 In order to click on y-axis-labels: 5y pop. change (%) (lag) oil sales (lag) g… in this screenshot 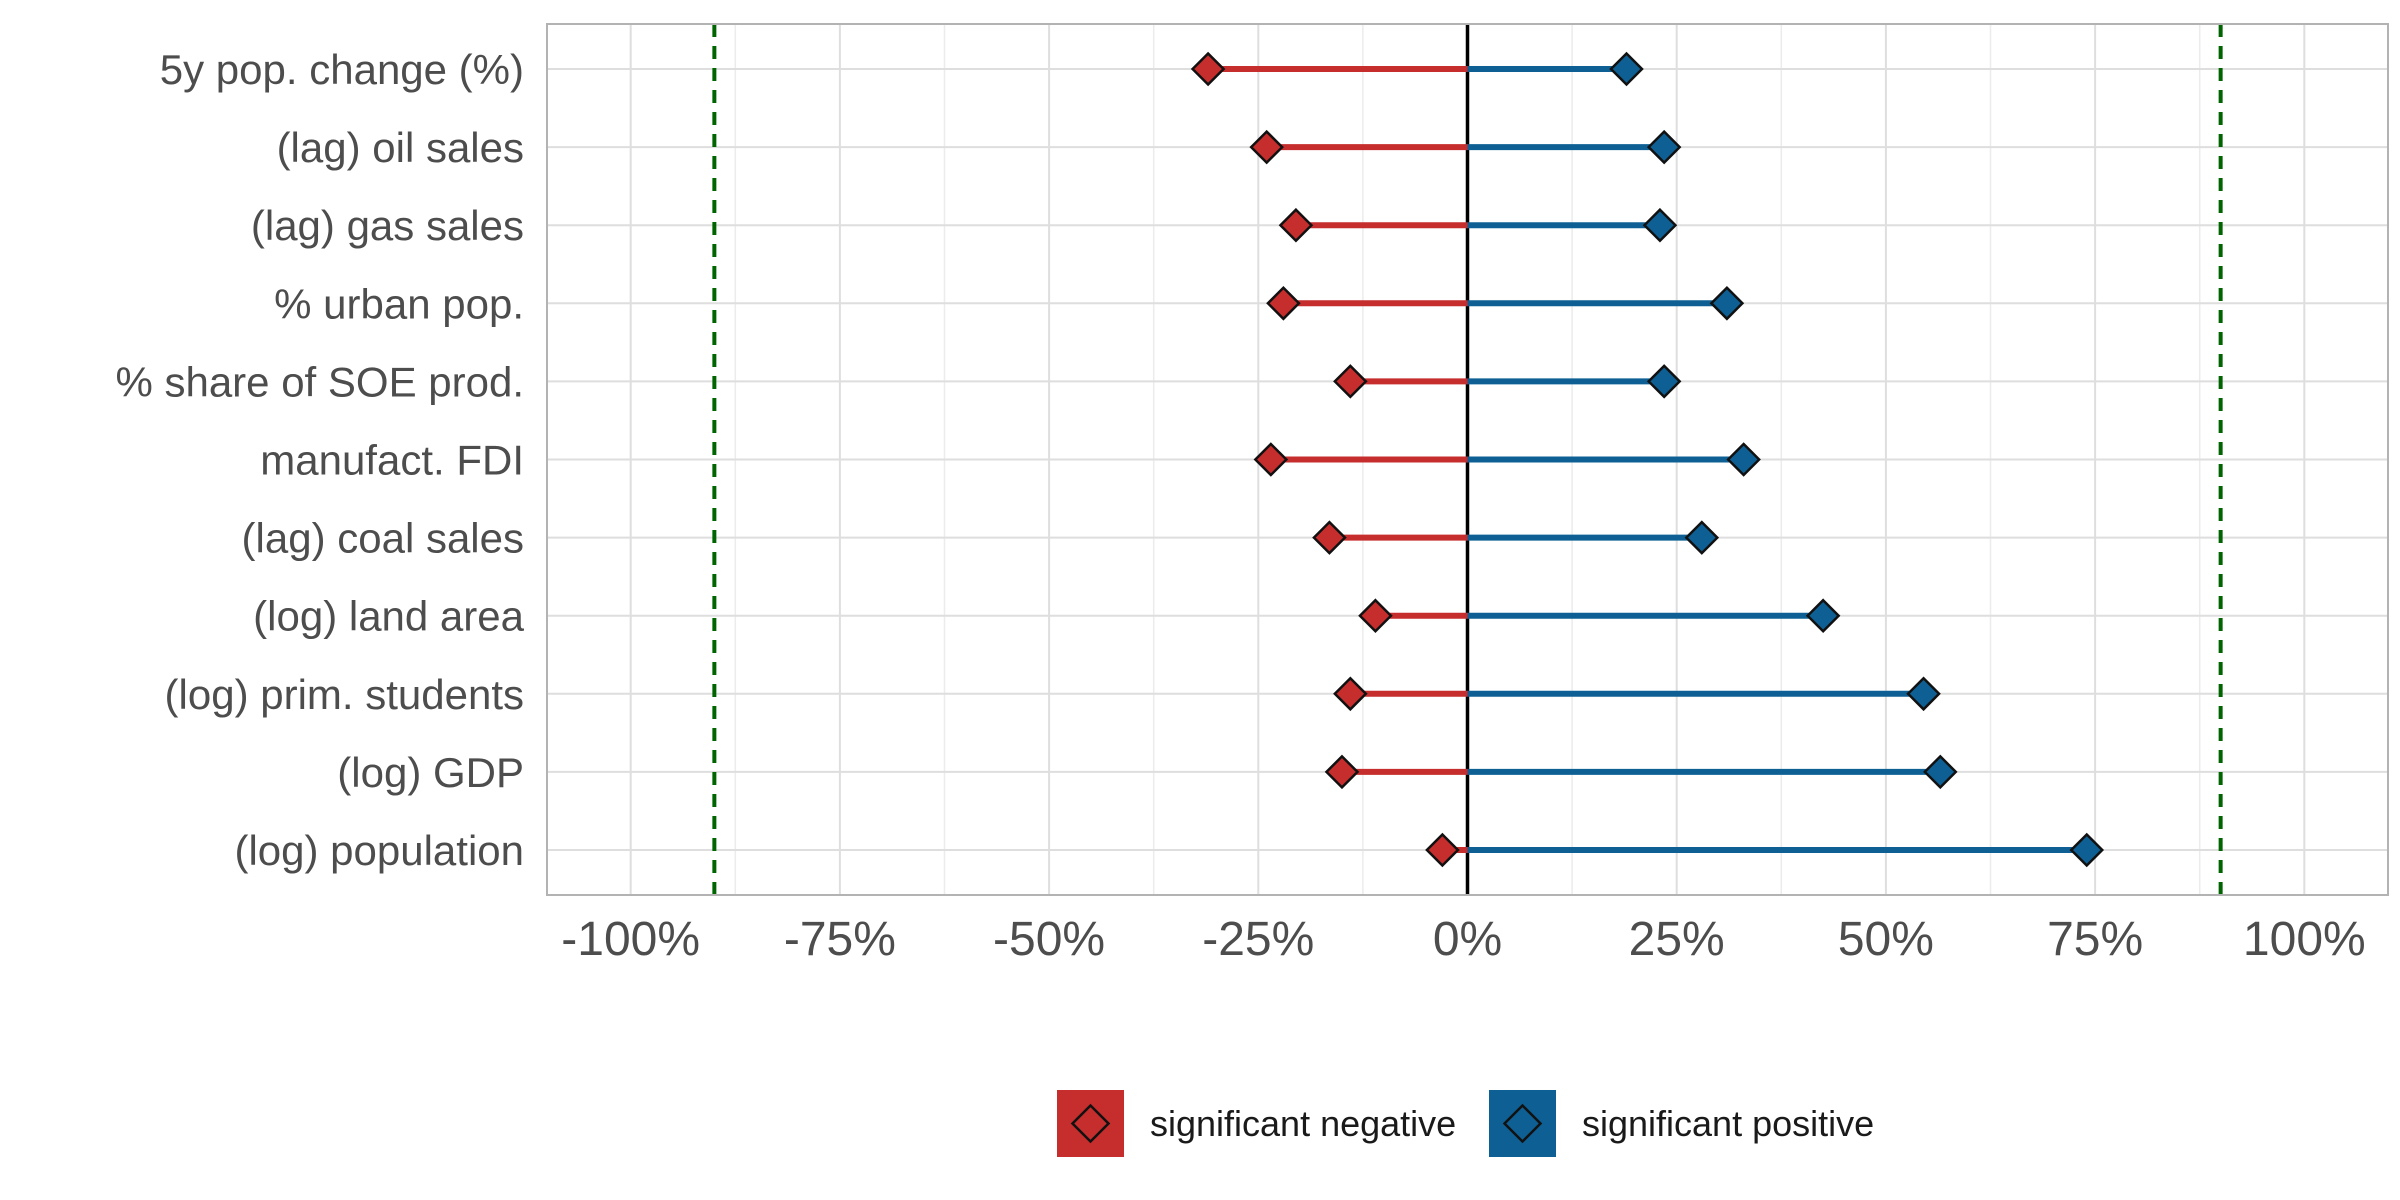, I will do `click(319, 460)`.